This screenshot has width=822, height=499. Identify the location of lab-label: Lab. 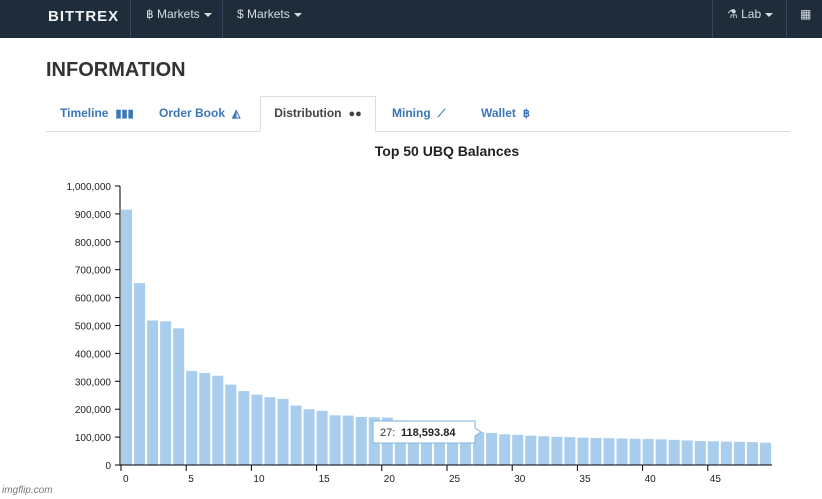
(751, 14).